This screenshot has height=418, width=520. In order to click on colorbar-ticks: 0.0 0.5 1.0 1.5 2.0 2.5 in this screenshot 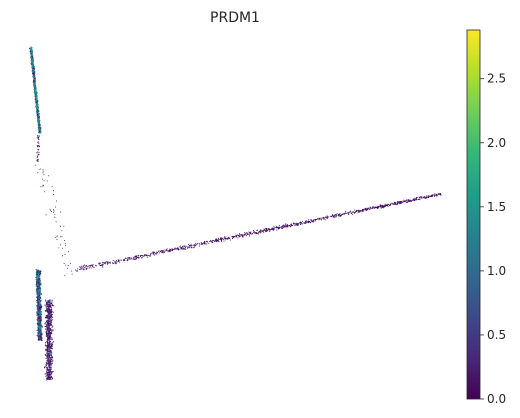, I will do `click(493, 239)`.